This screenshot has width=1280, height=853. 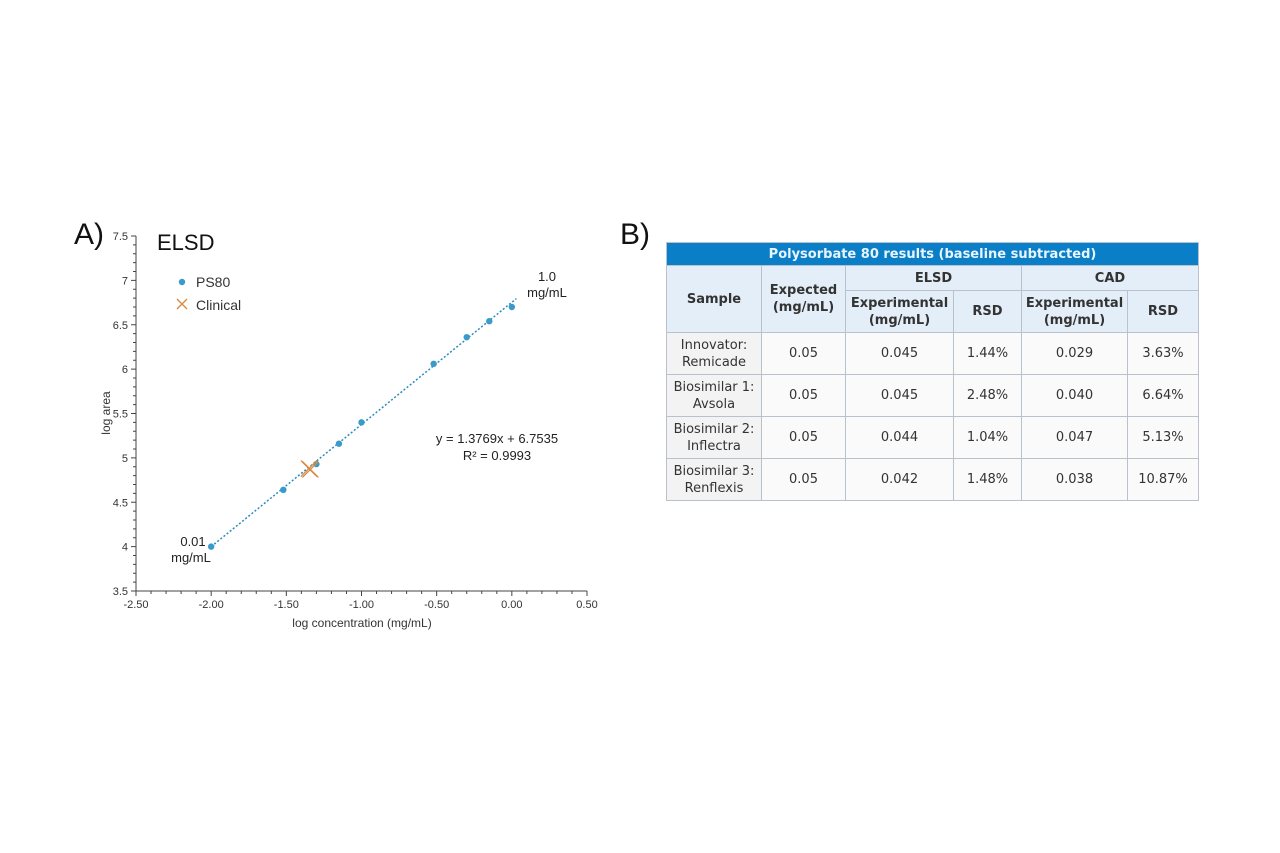 I want to click on y-tick-label: 5.5, so click(x=120, y=415).